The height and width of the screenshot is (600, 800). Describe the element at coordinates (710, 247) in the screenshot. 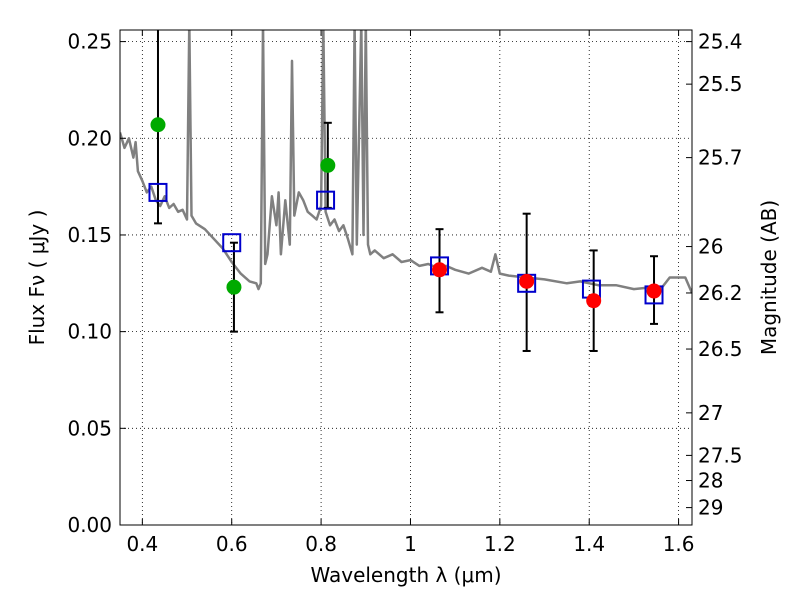

I see `y2-tick-label: 26` at that location.